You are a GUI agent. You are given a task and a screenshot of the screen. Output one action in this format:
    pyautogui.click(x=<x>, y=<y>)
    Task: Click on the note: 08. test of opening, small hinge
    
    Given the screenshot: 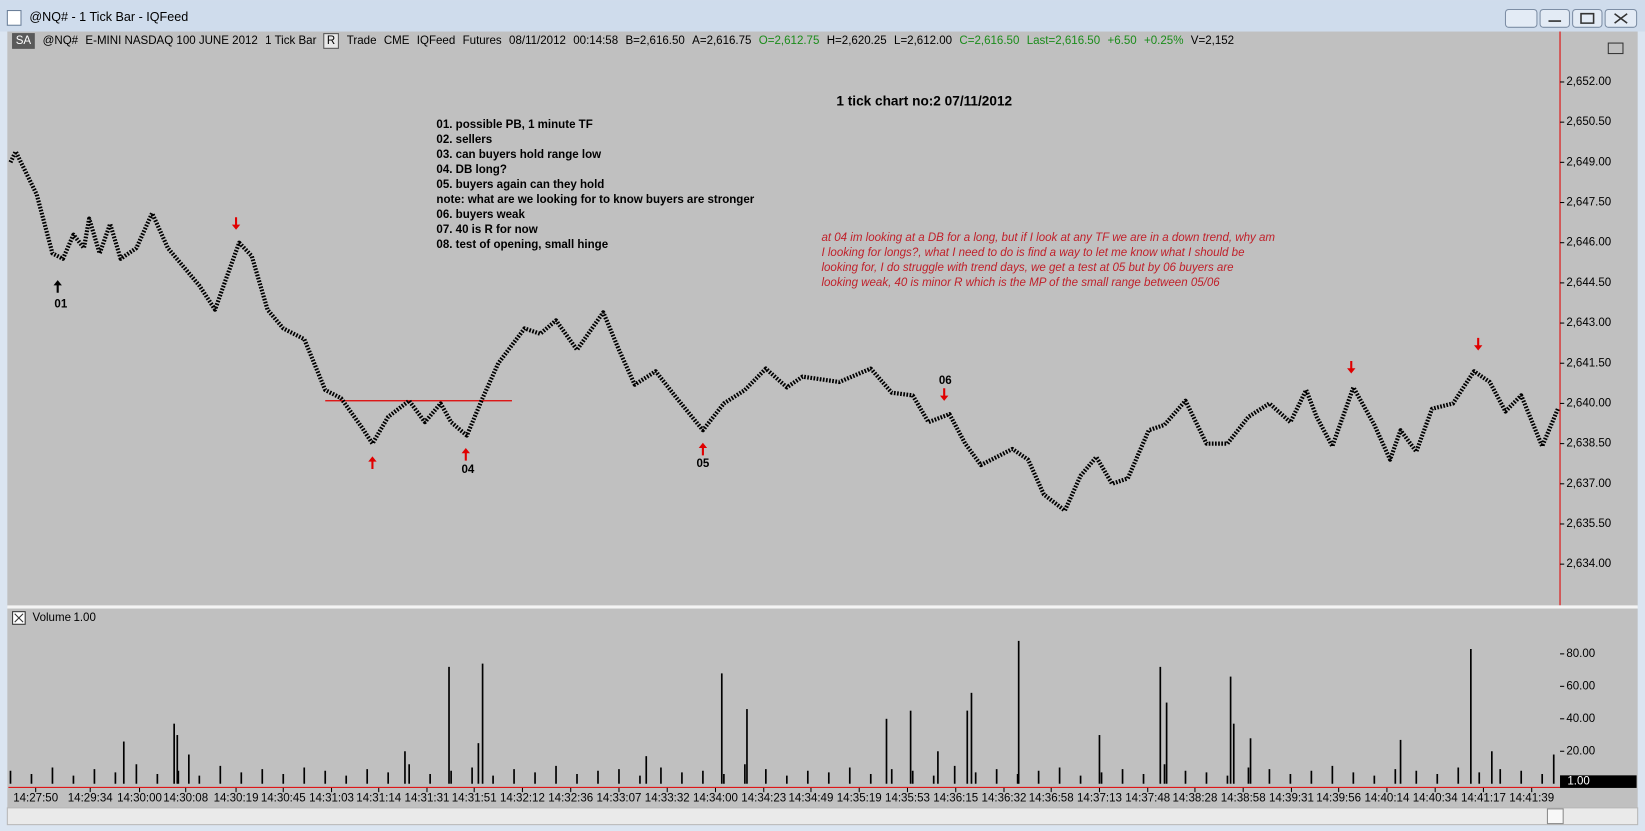 What is the action you would take?
    pyautogui.click(x=522, y=245)
    